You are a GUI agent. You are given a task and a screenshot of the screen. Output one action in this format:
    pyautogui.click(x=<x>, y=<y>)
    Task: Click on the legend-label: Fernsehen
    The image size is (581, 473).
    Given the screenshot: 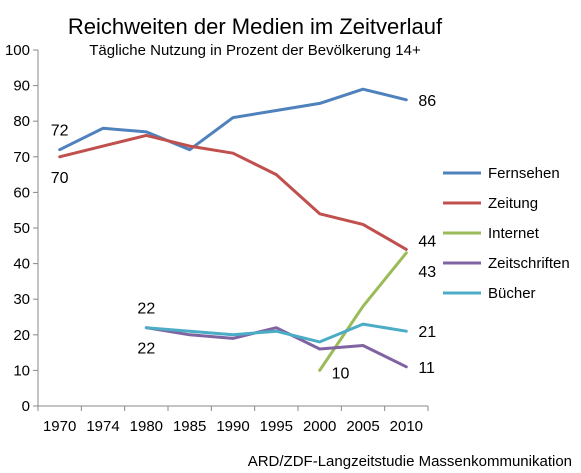 What is the action you would take?
    pyautogui.click(x=524, y=173)
    